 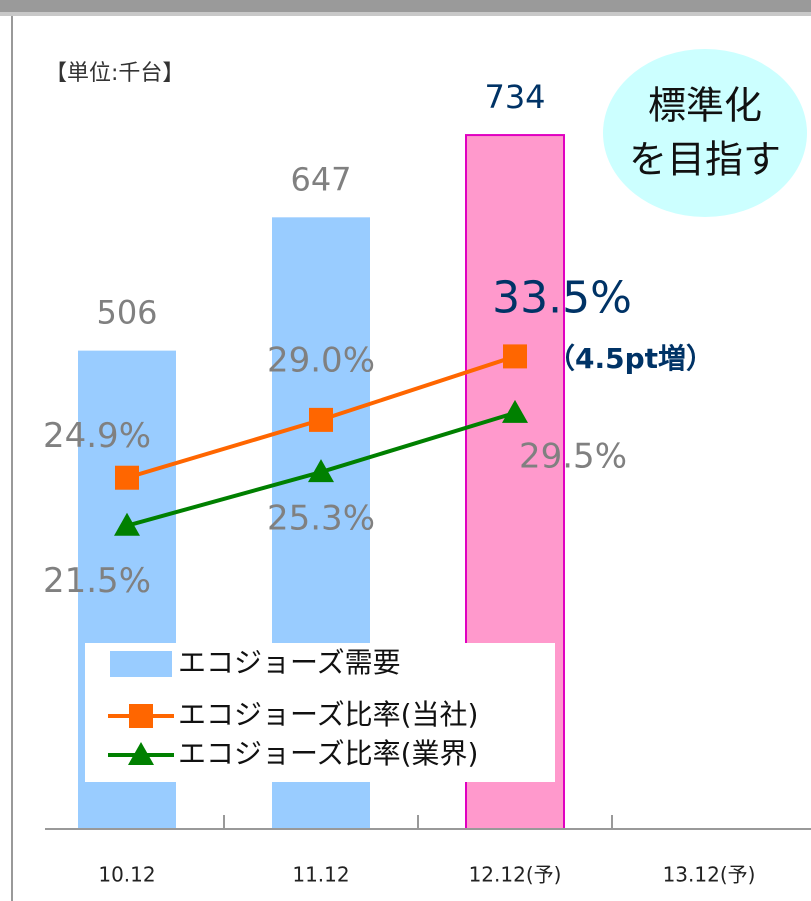 I want to click on x-tick-label: 11.12, so click(x=320, y=875).